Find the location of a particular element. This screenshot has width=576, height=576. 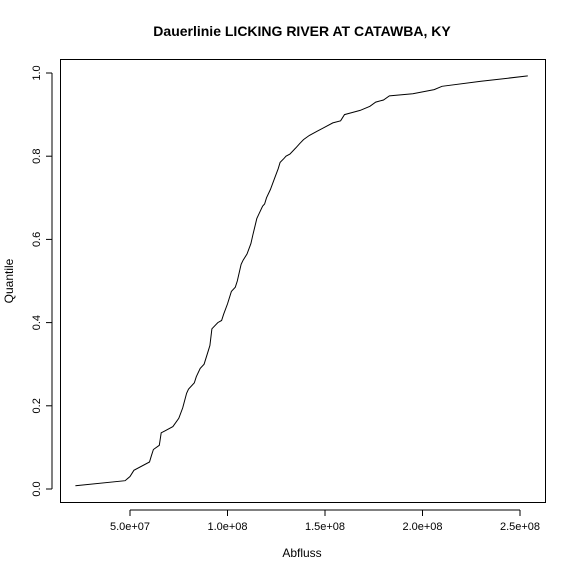

y-tick-label: 0.8 is located at coordinates (37, 156).